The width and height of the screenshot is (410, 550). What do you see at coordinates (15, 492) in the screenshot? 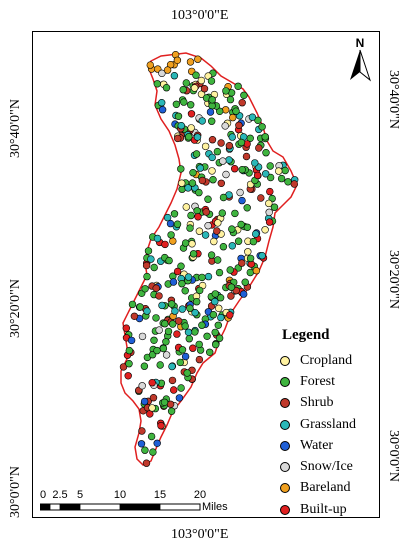
I see `left-latitude-label-3: 30°0'0"N` at bounding box center [15, 492].